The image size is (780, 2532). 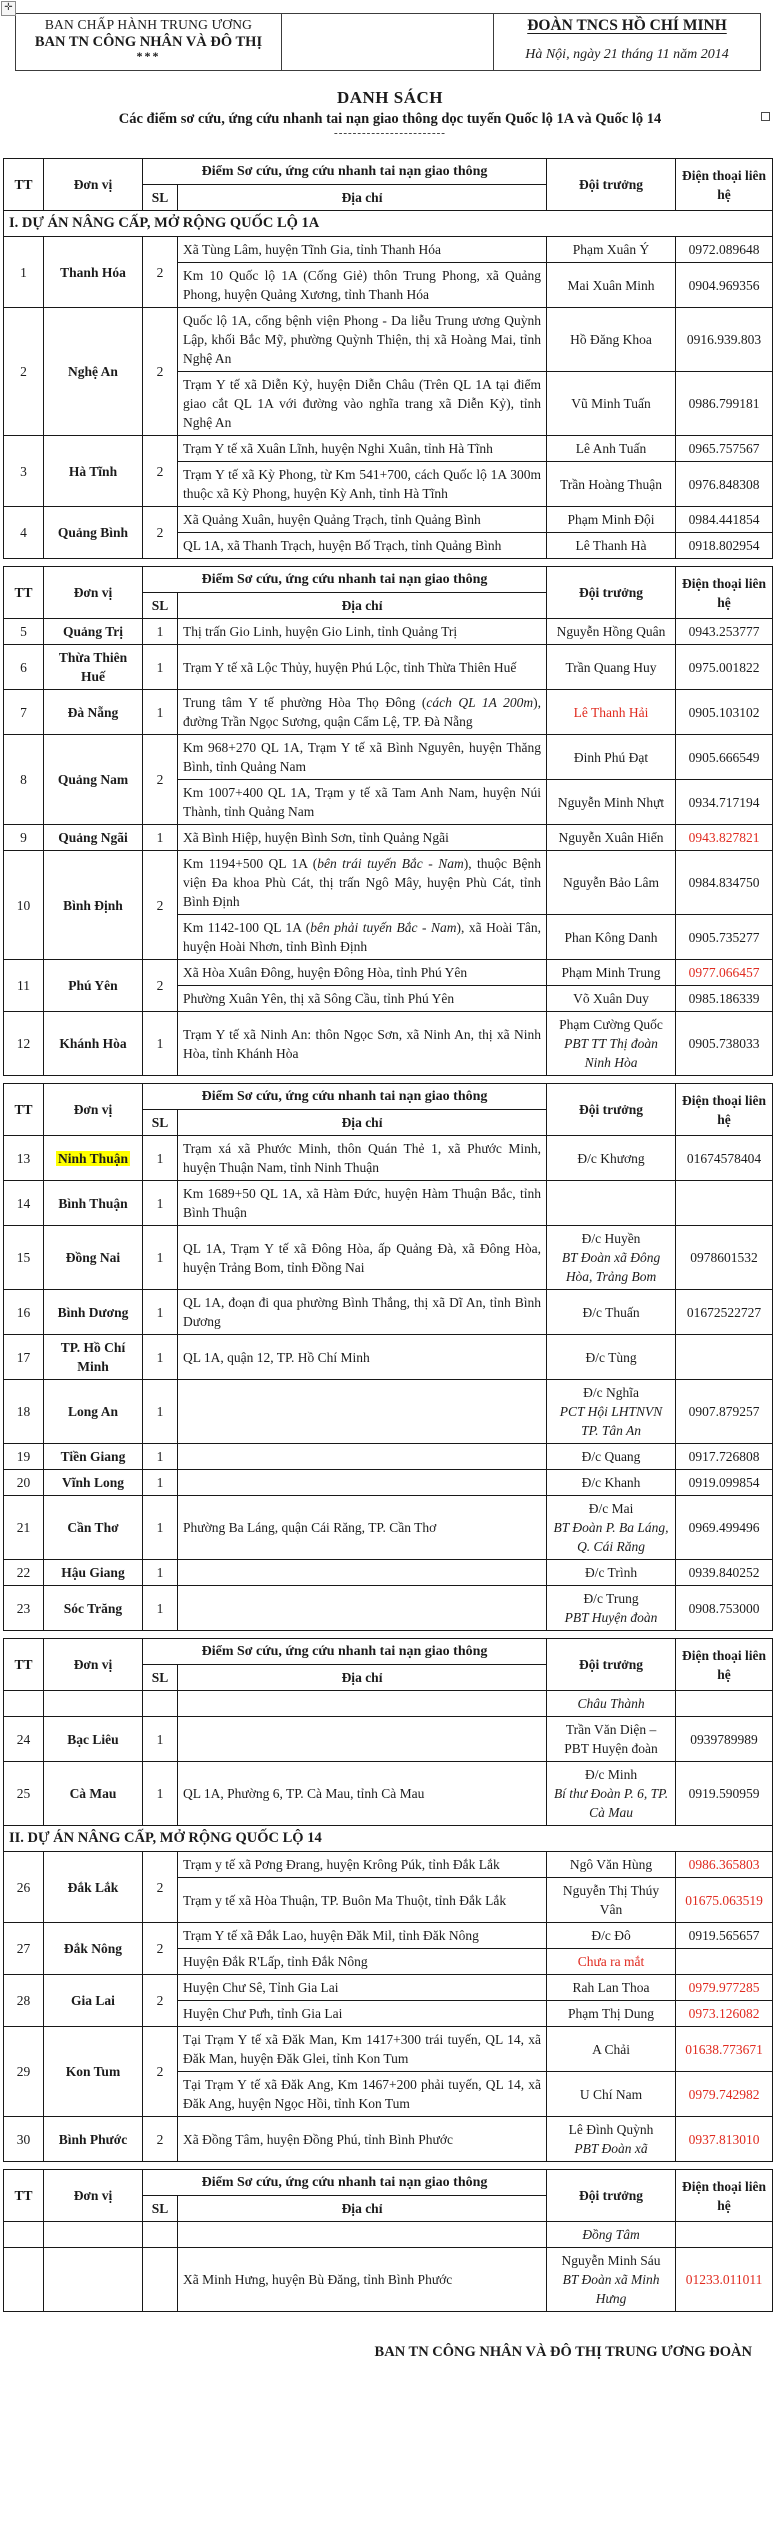 I want to click on issuer-parent-org: BAN CHẤP HÀNH TRUNG ƯƠNG, so click(x=148, y=24).